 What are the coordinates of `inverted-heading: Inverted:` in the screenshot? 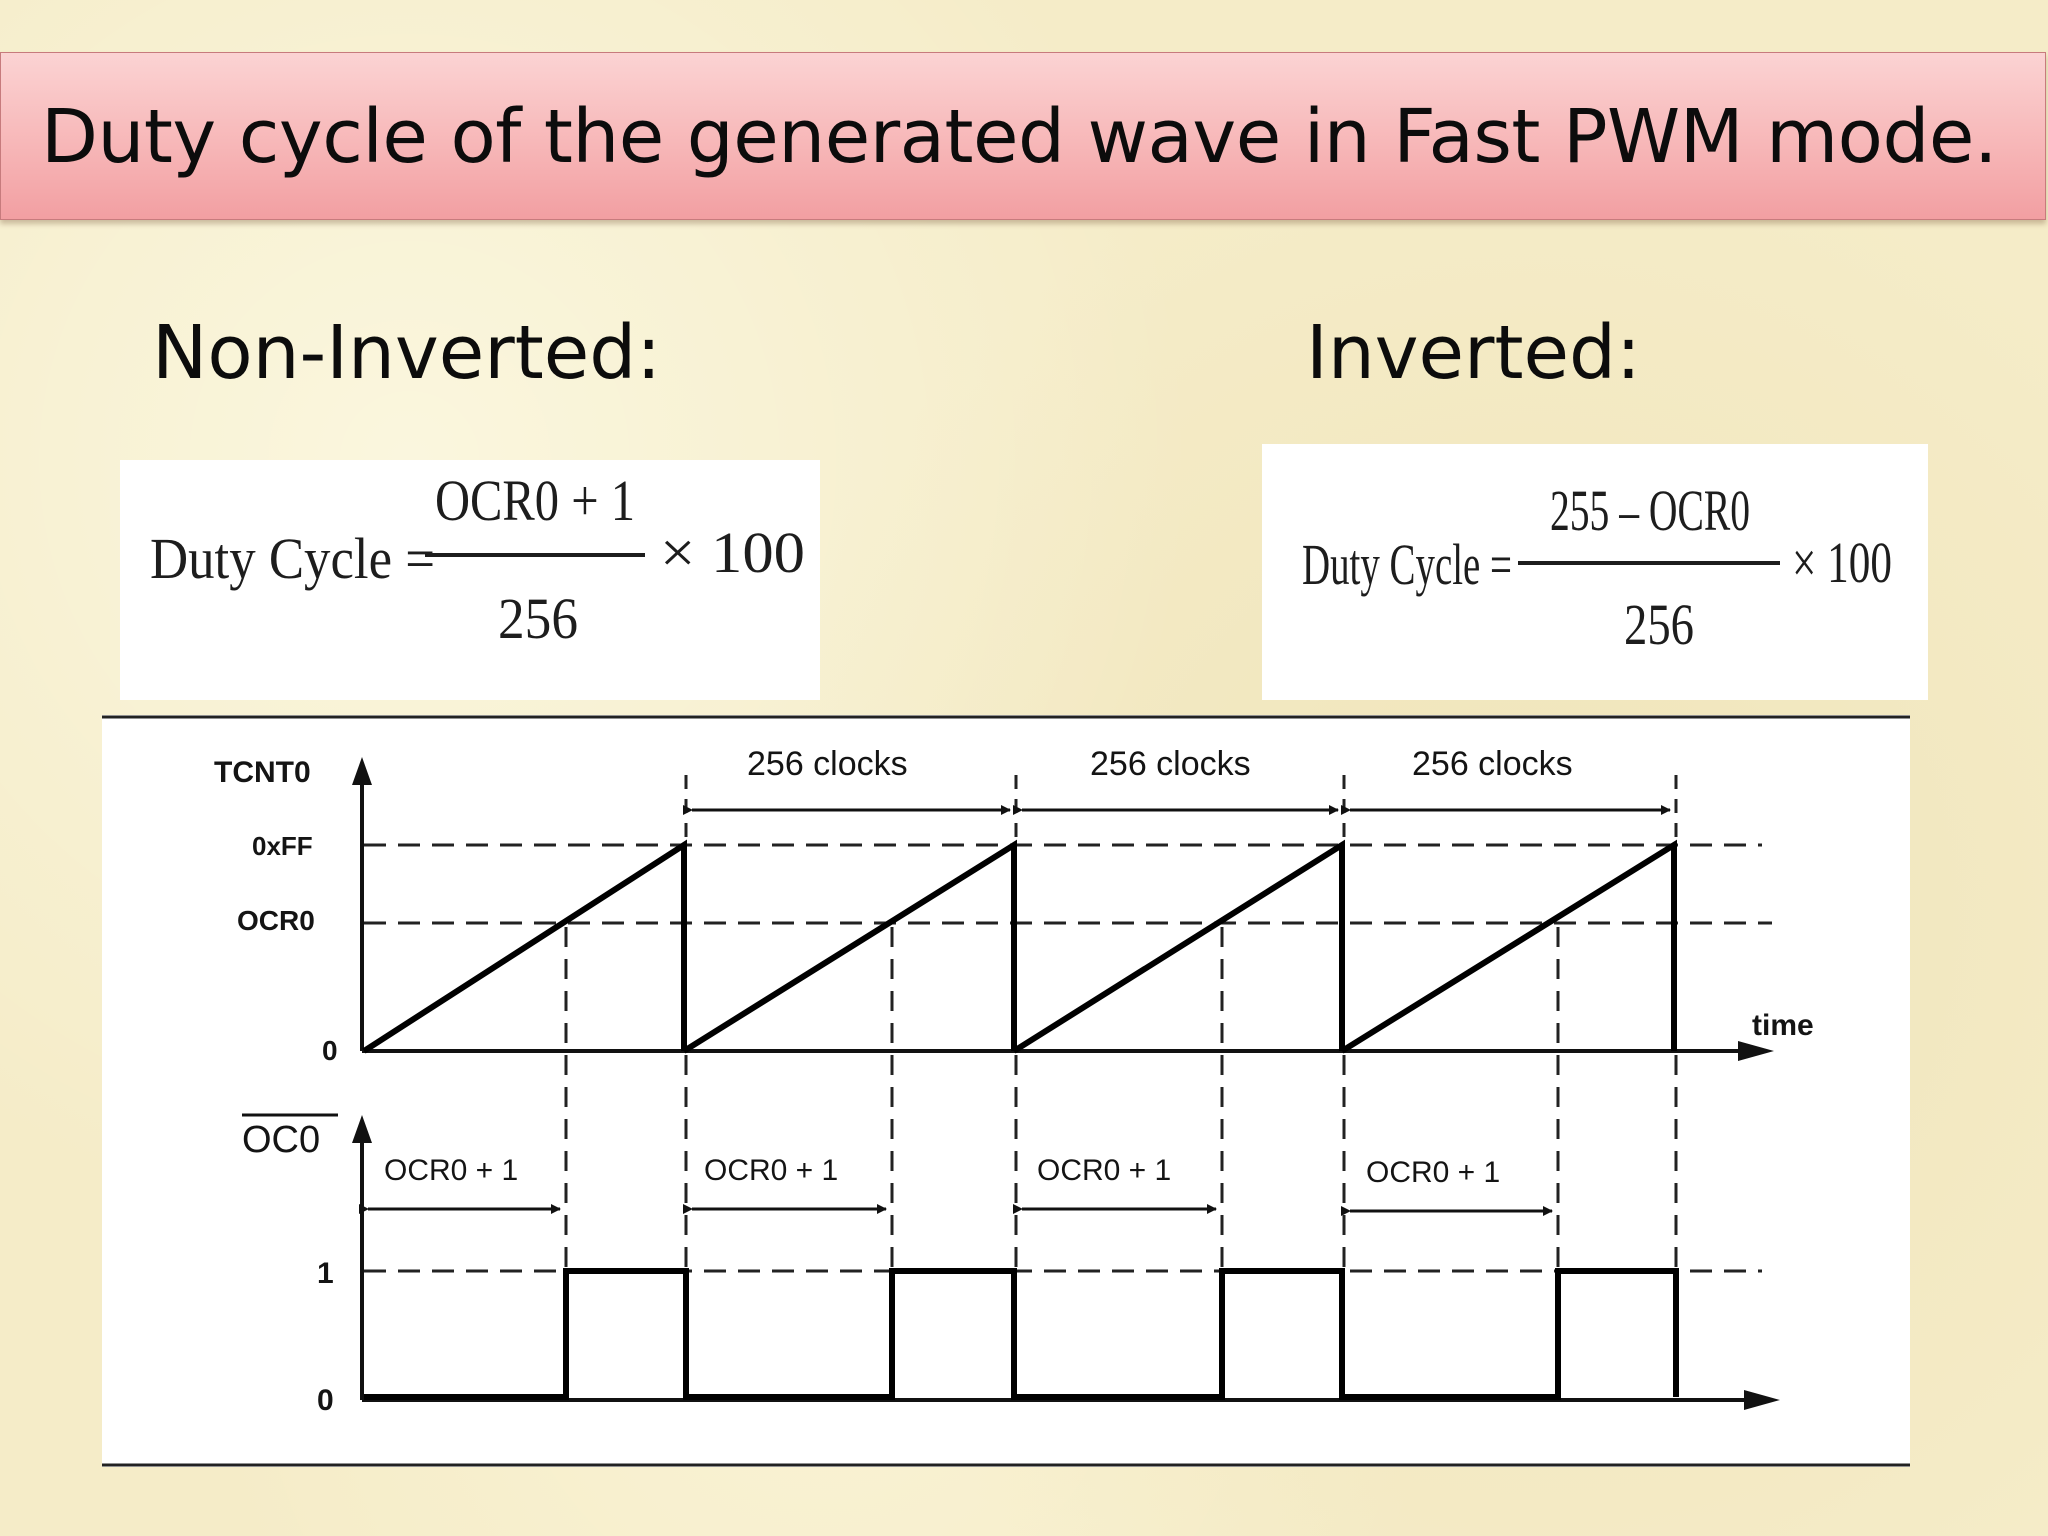 It's located at (1473, 353).